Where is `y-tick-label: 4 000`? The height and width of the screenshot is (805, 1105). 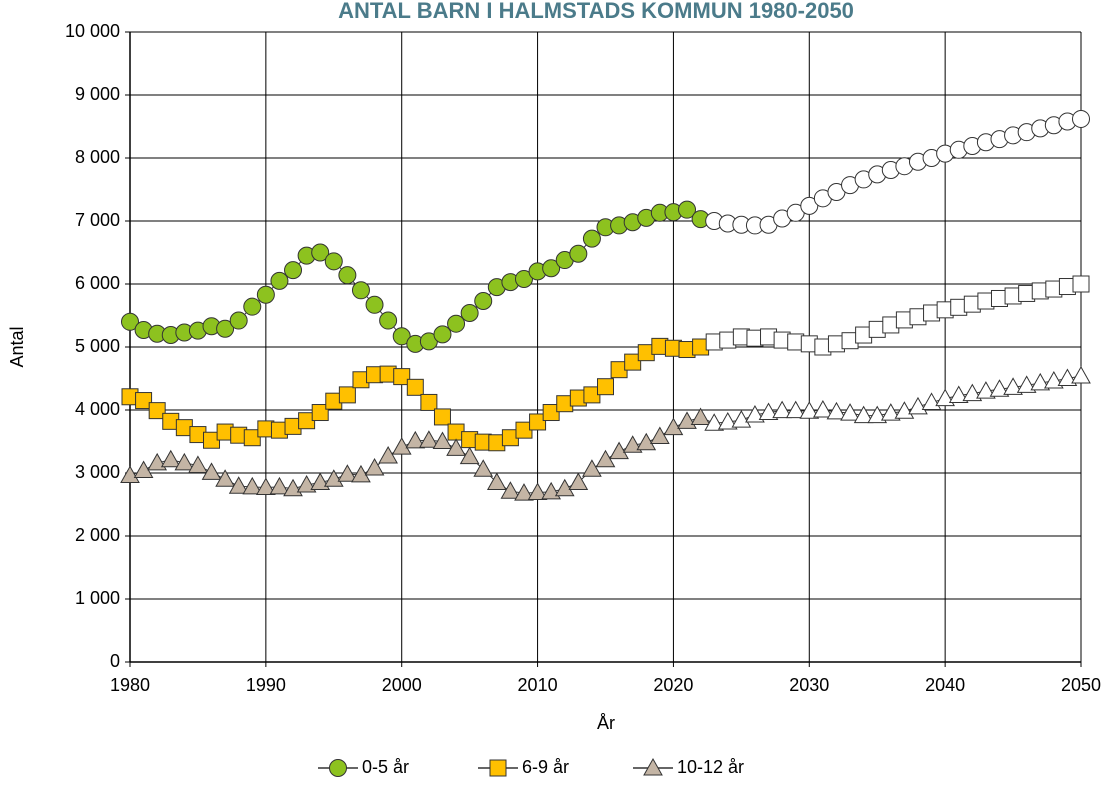 y-tick-label: 4 000 is located at coordinates (97, 409).